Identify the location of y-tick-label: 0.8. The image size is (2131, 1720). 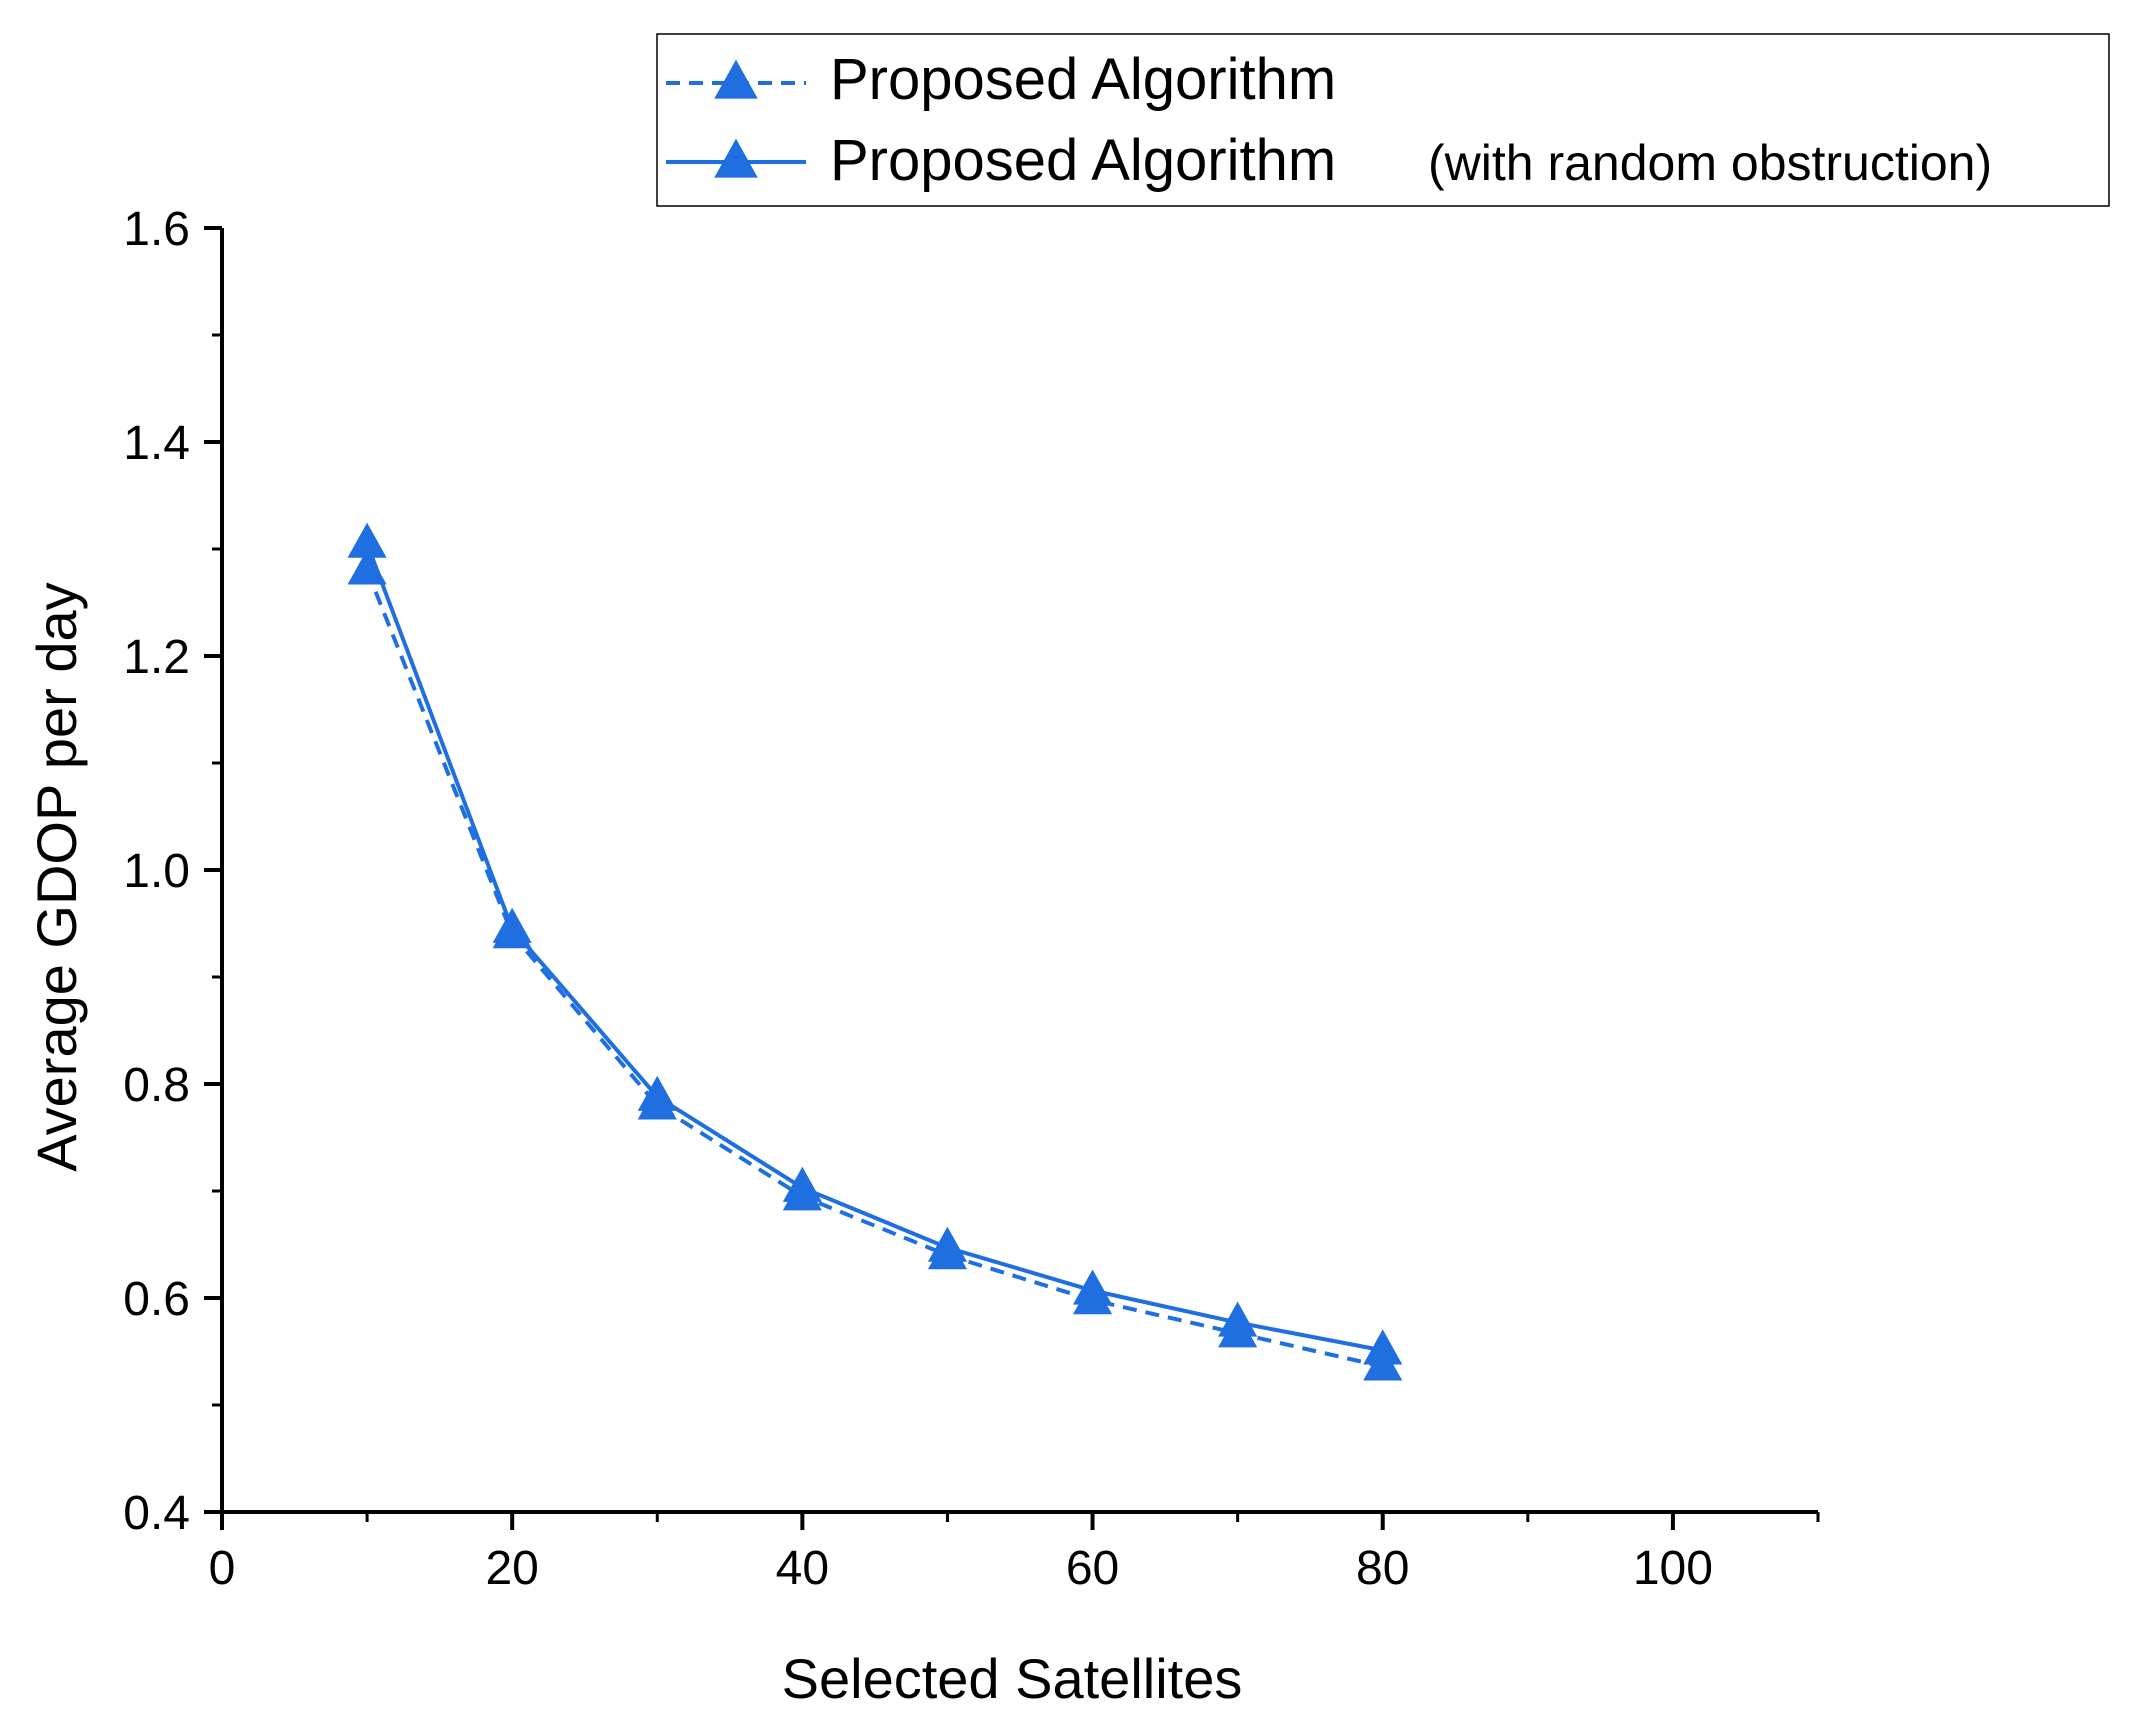
(156, 1085).